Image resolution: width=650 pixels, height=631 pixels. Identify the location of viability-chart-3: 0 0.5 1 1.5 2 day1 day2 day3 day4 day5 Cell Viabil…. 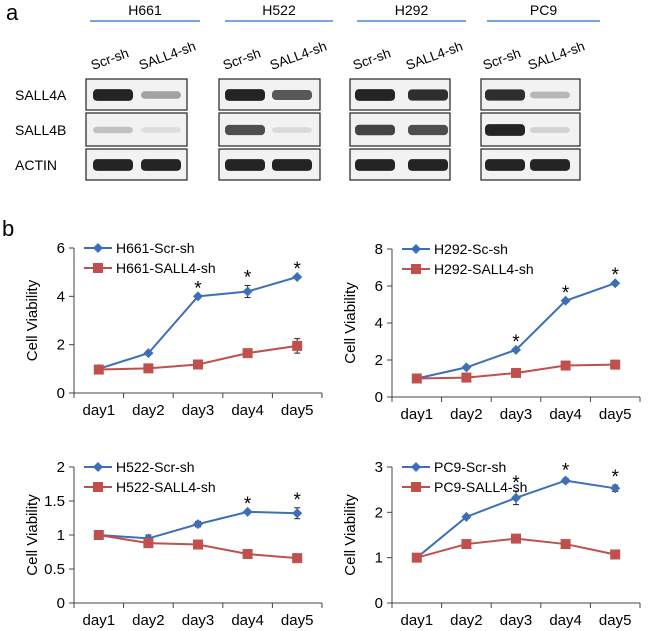
(173, 544).